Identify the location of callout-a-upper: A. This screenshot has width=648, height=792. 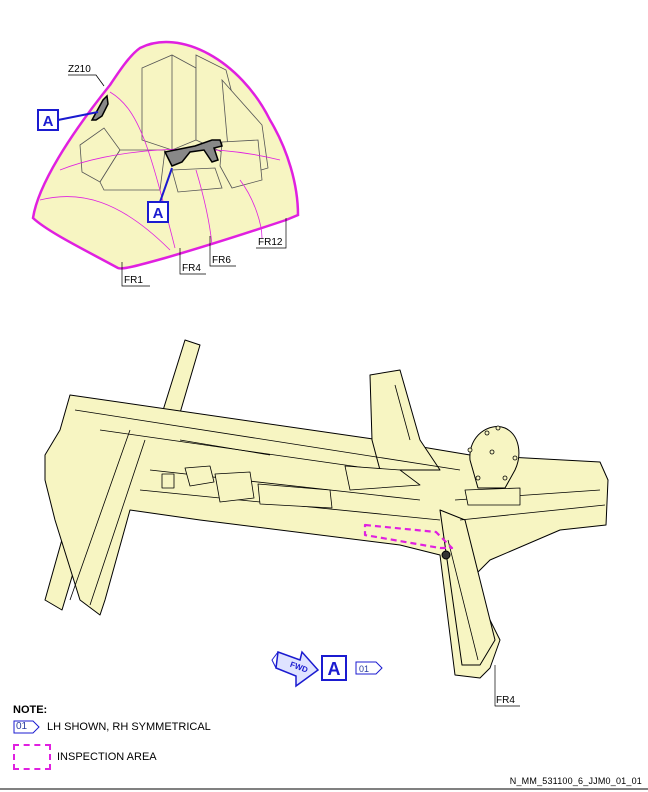
(68, 120).